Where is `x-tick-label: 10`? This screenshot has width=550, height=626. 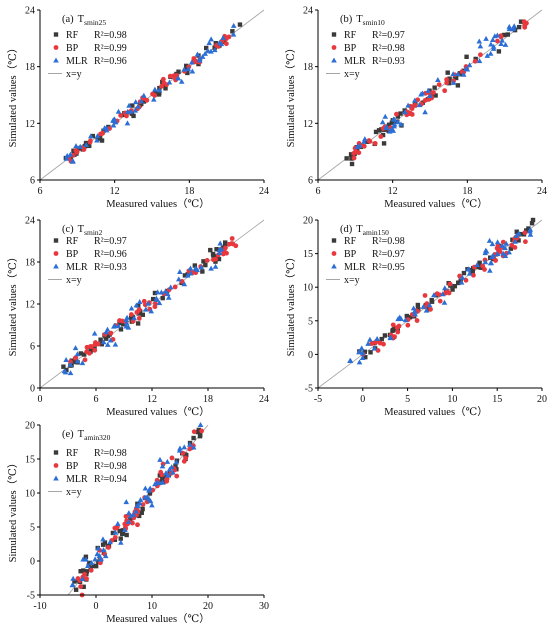 x-tick-label: 10 is located at coordinates (152, 606).